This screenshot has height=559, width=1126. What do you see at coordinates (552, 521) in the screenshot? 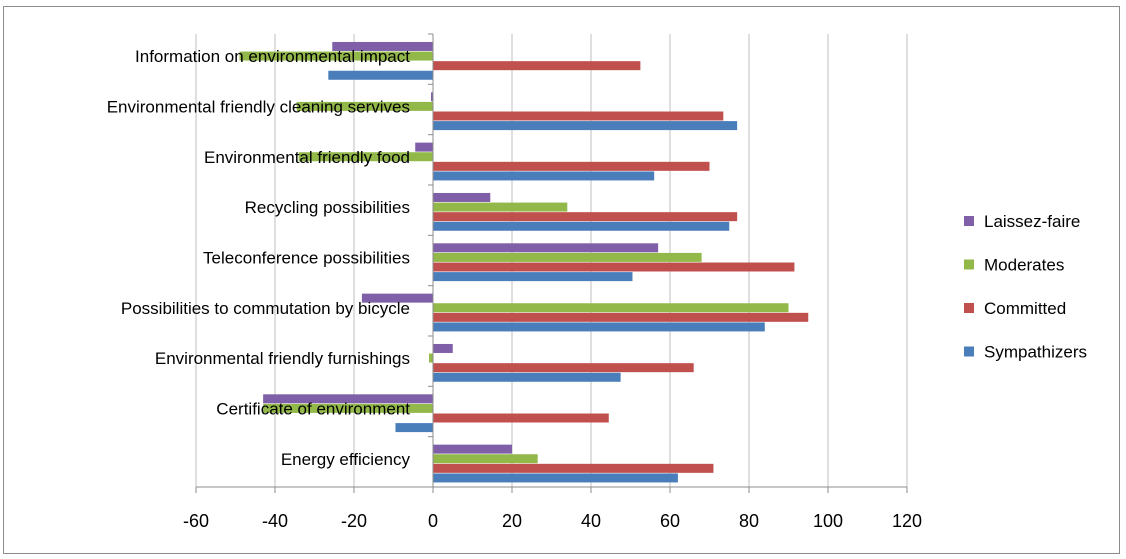
I see `x-tick-labels: -60 -40 -20 0 20 40 60 80 100 120` at bounding box center [552, 521].